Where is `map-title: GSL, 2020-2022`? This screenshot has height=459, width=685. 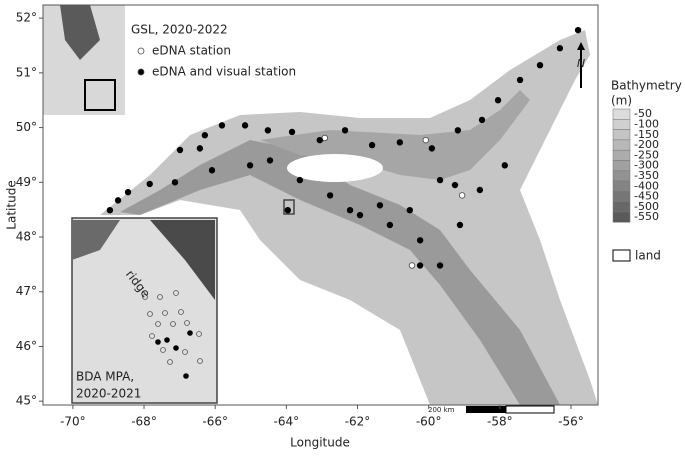
map-title: GSL, 2020-2022 is located at coordinates (179, 30).